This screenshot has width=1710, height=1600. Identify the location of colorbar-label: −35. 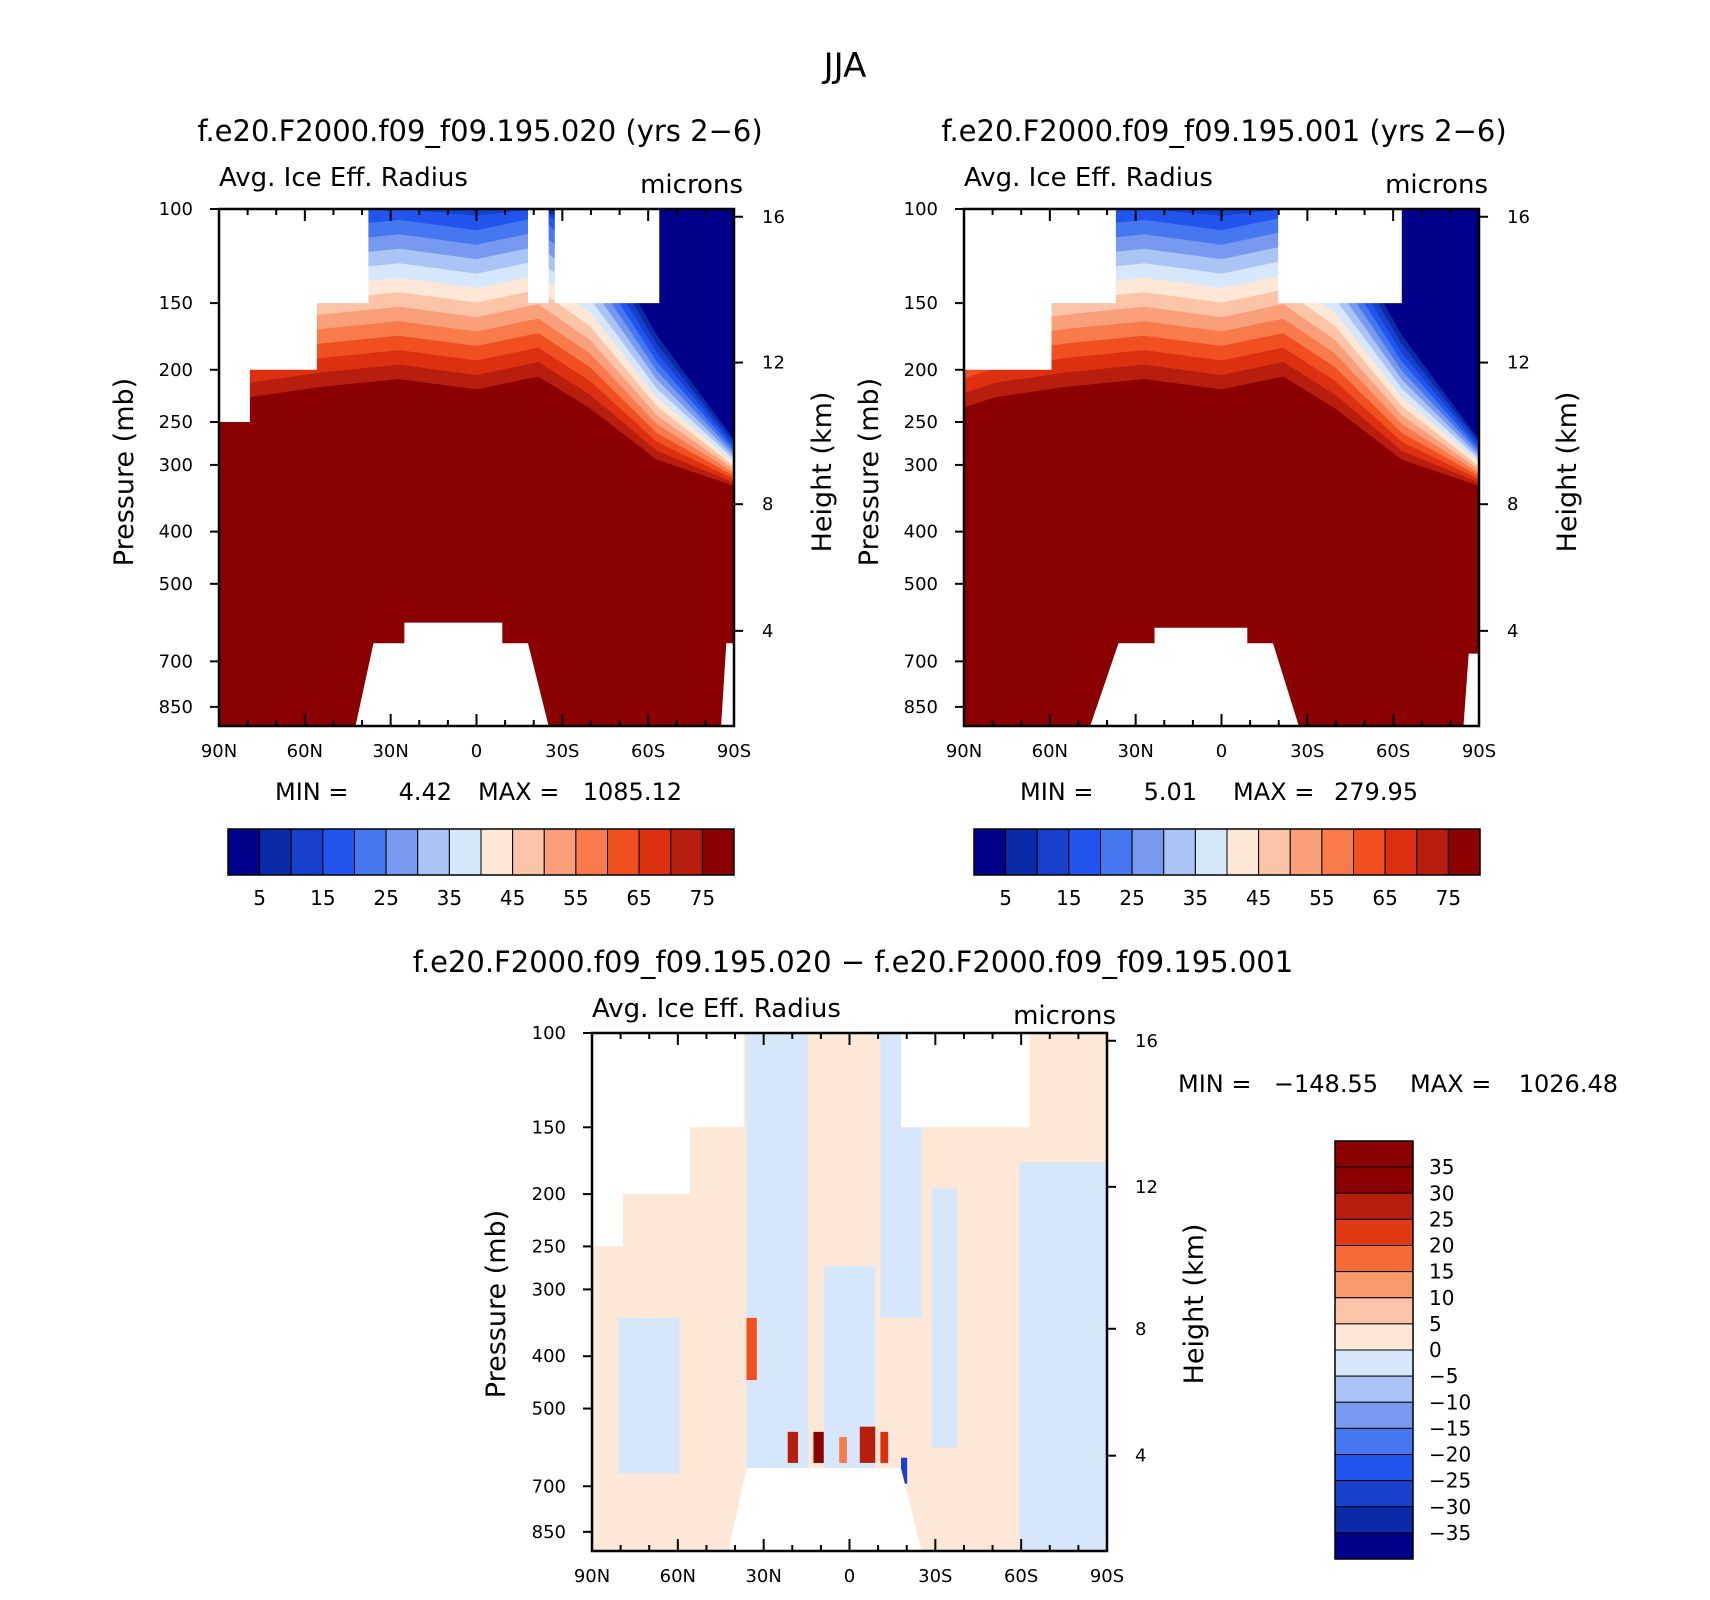
(1450, 1533).